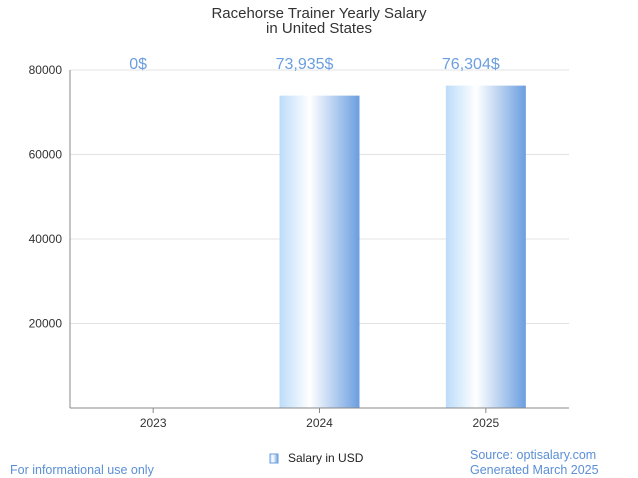  What do you see at coordinates (319, 13) in the screenshot?
I see `chart-title-line-1: Racehorse Trainer Yearly Salary` at bounding box center [319, 13].